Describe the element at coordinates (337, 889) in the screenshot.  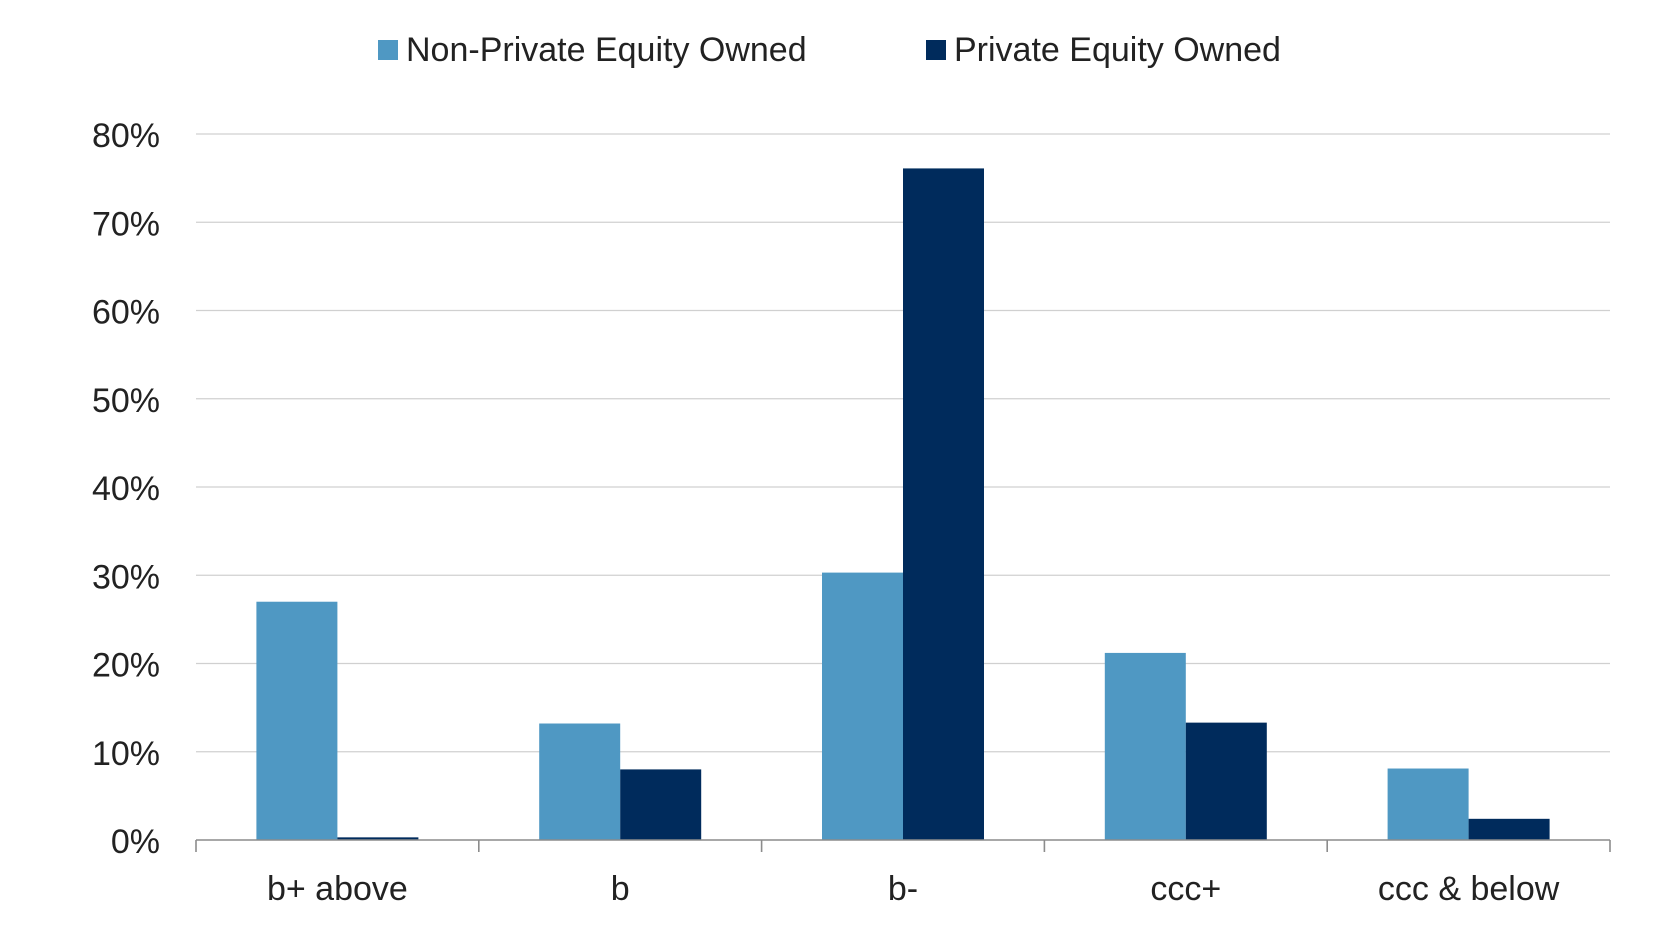
I see `x-tick-label-b-above: b+ above` at that location.